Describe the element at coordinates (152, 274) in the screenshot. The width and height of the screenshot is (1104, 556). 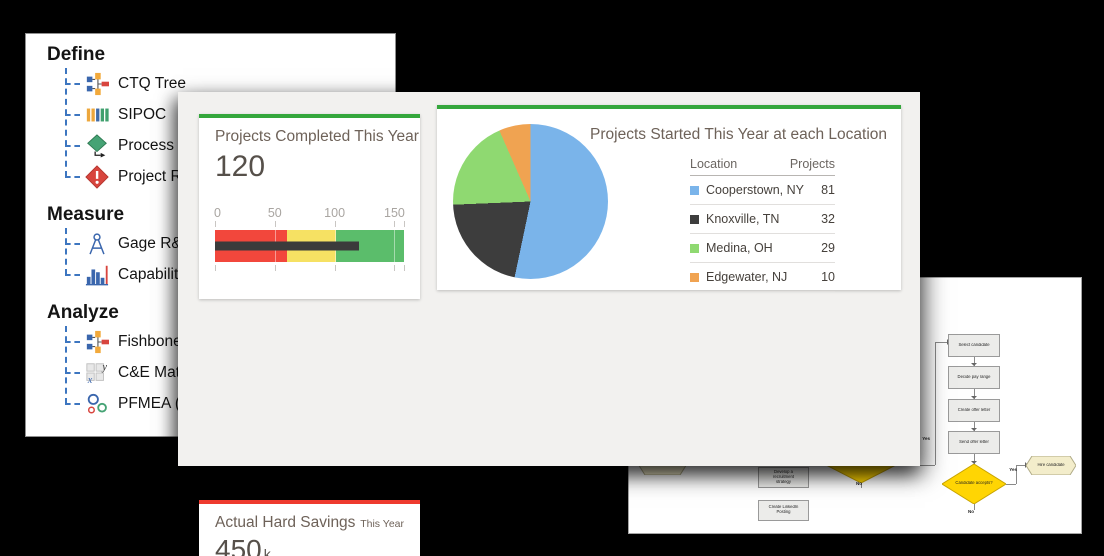
I see `tool-item-label: Capability` at that location.